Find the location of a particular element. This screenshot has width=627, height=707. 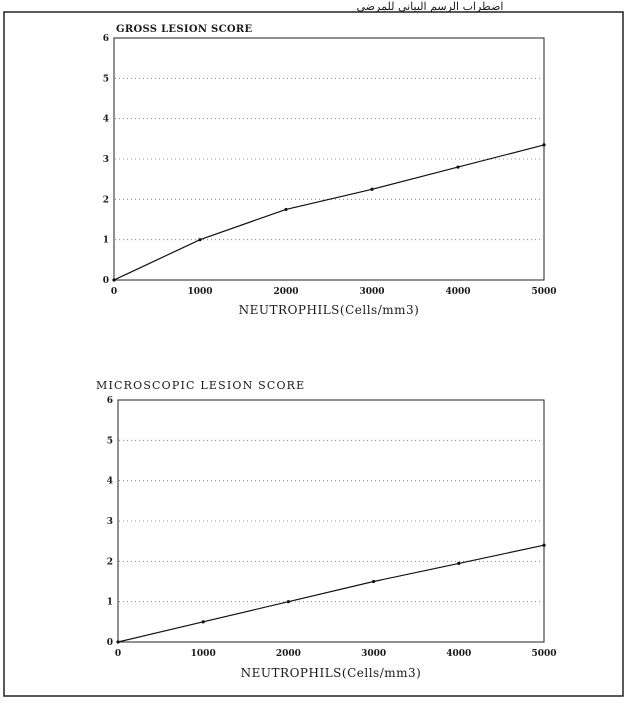

chart-title: GROSS LESION SCORE is located at coordinates (184, 29).